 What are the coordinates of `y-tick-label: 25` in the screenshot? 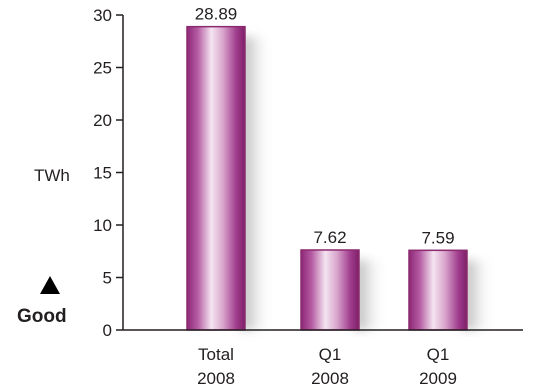 It's located at (102, 68).